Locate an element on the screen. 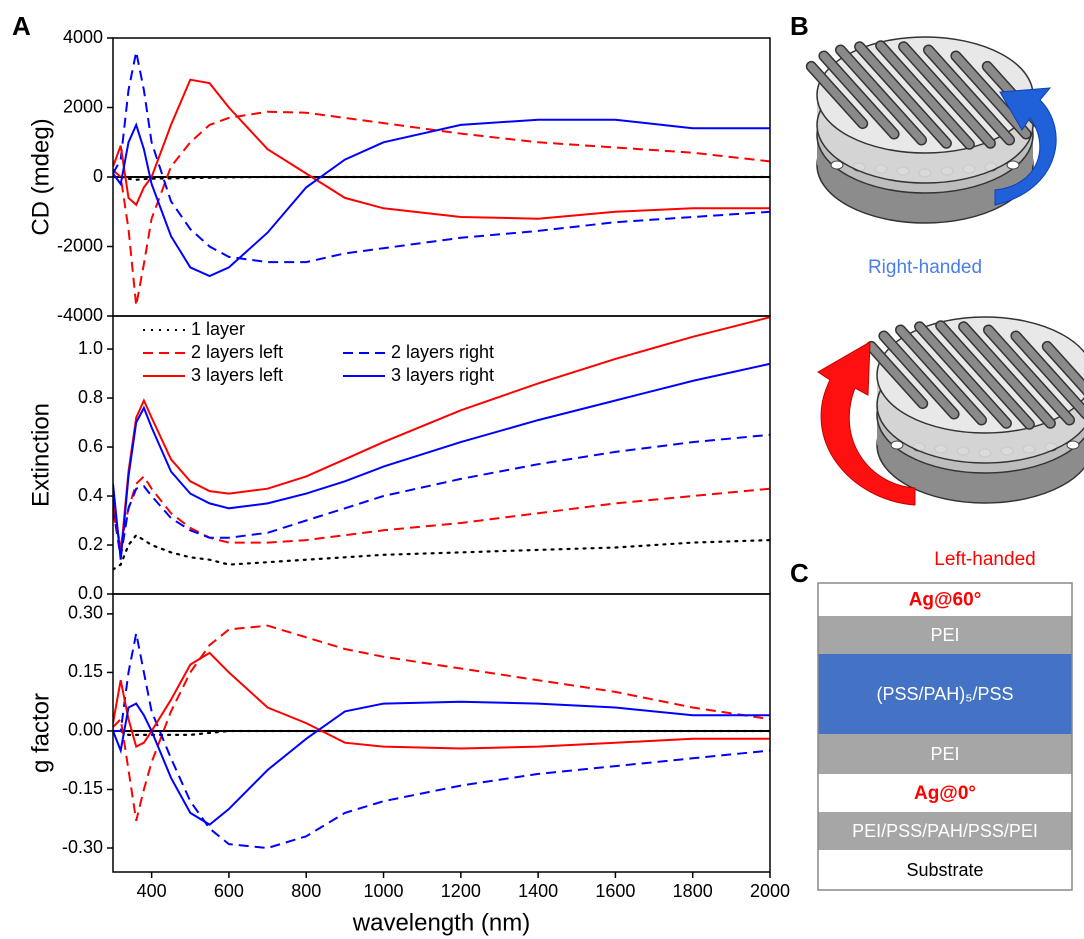 This screenshot has width=1084, height=939. x-tick-label: 2000 is located at coordinates (770, 891).